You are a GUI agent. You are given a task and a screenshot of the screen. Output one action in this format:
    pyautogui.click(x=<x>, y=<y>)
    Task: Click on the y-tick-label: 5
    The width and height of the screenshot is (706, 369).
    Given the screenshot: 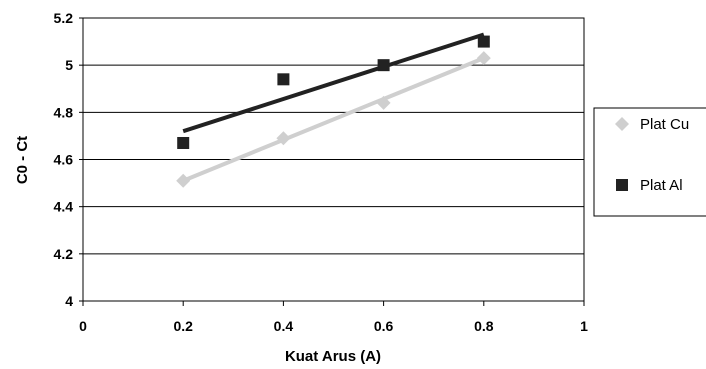 What is the action you would take?
    pyautogui.click(x=69, y=65)
    